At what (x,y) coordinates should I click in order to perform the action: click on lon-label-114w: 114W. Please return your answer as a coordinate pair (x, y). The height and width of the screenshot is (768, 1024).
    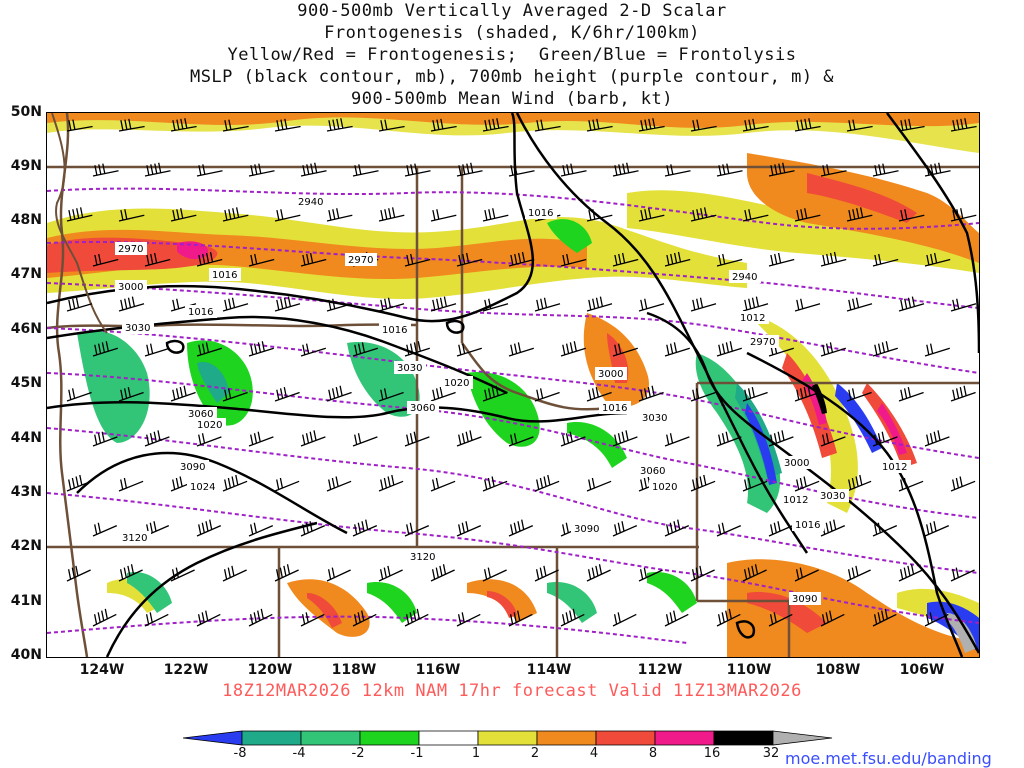
    Looking at the image, I should click on (549, 670).